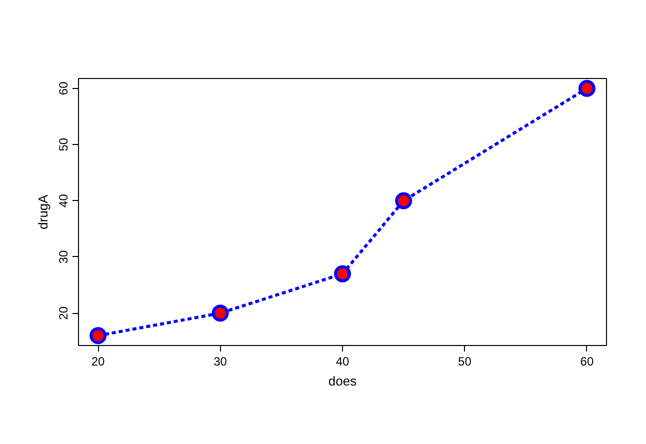 This screenshot has width=646, height=444. Describe the element at coordinates (63, 145) in the screenshot. I see `y-tick-label: 50` at that location.